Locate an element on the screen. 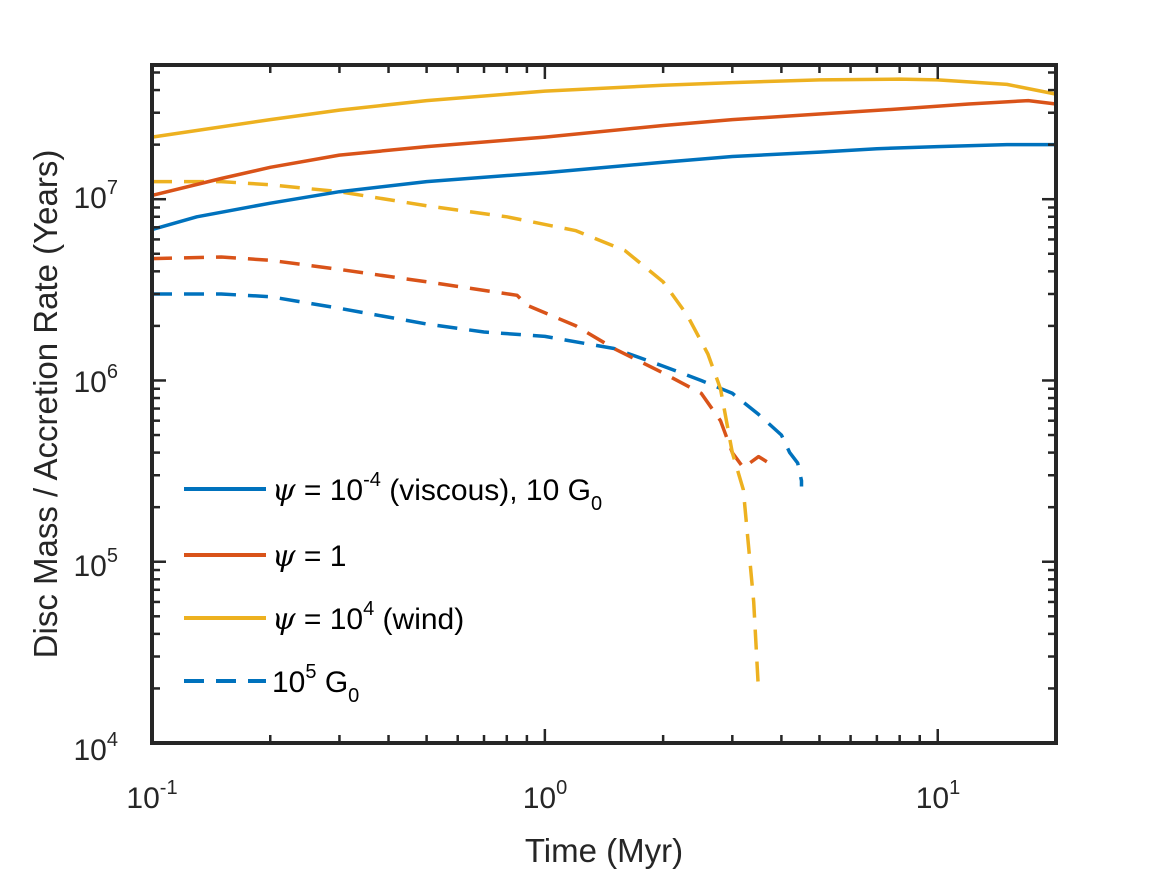  y-tick-label: 10⁵ is located at coordinates (96, 564).